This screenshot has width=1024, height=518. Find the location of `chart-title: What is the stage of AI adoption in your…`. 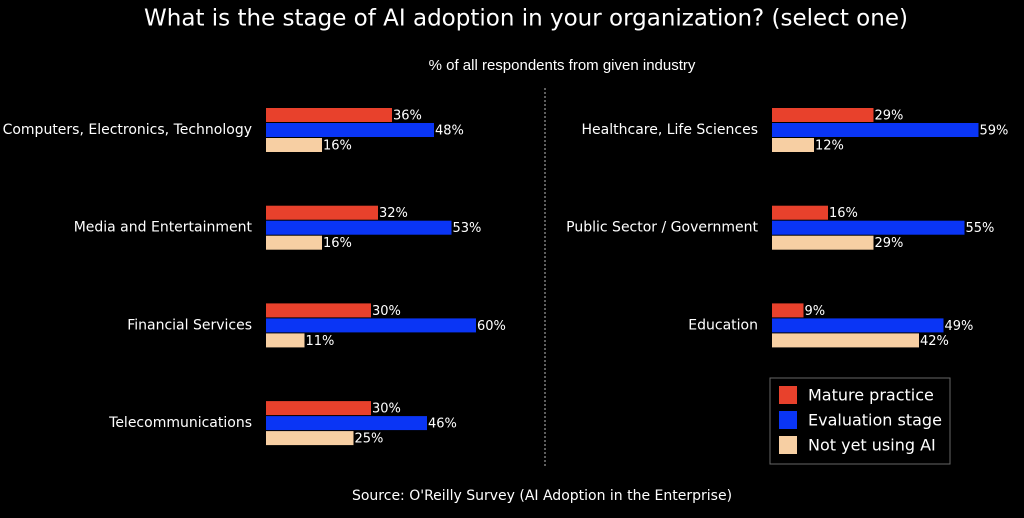

chart-title: What is the stage of AI adoption in your… is located at coordinates (526, 19).